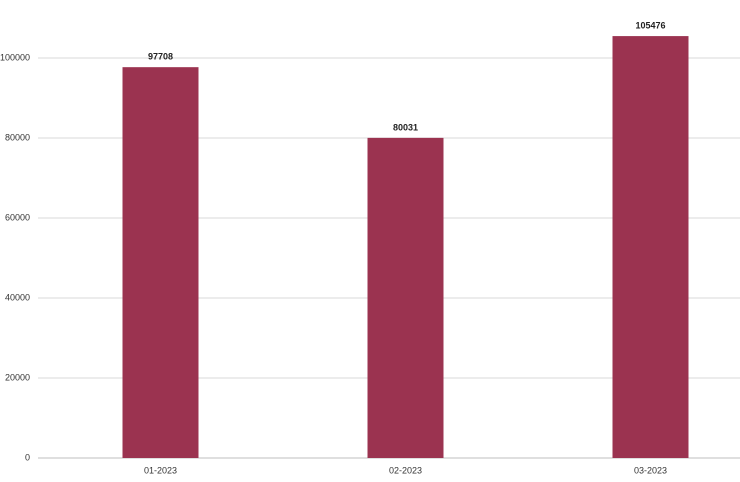 The image size is (740, 482). Describe the element at coordinates (17, 217) in the screenshot. I see `y-tick-label: 60000` at that location.